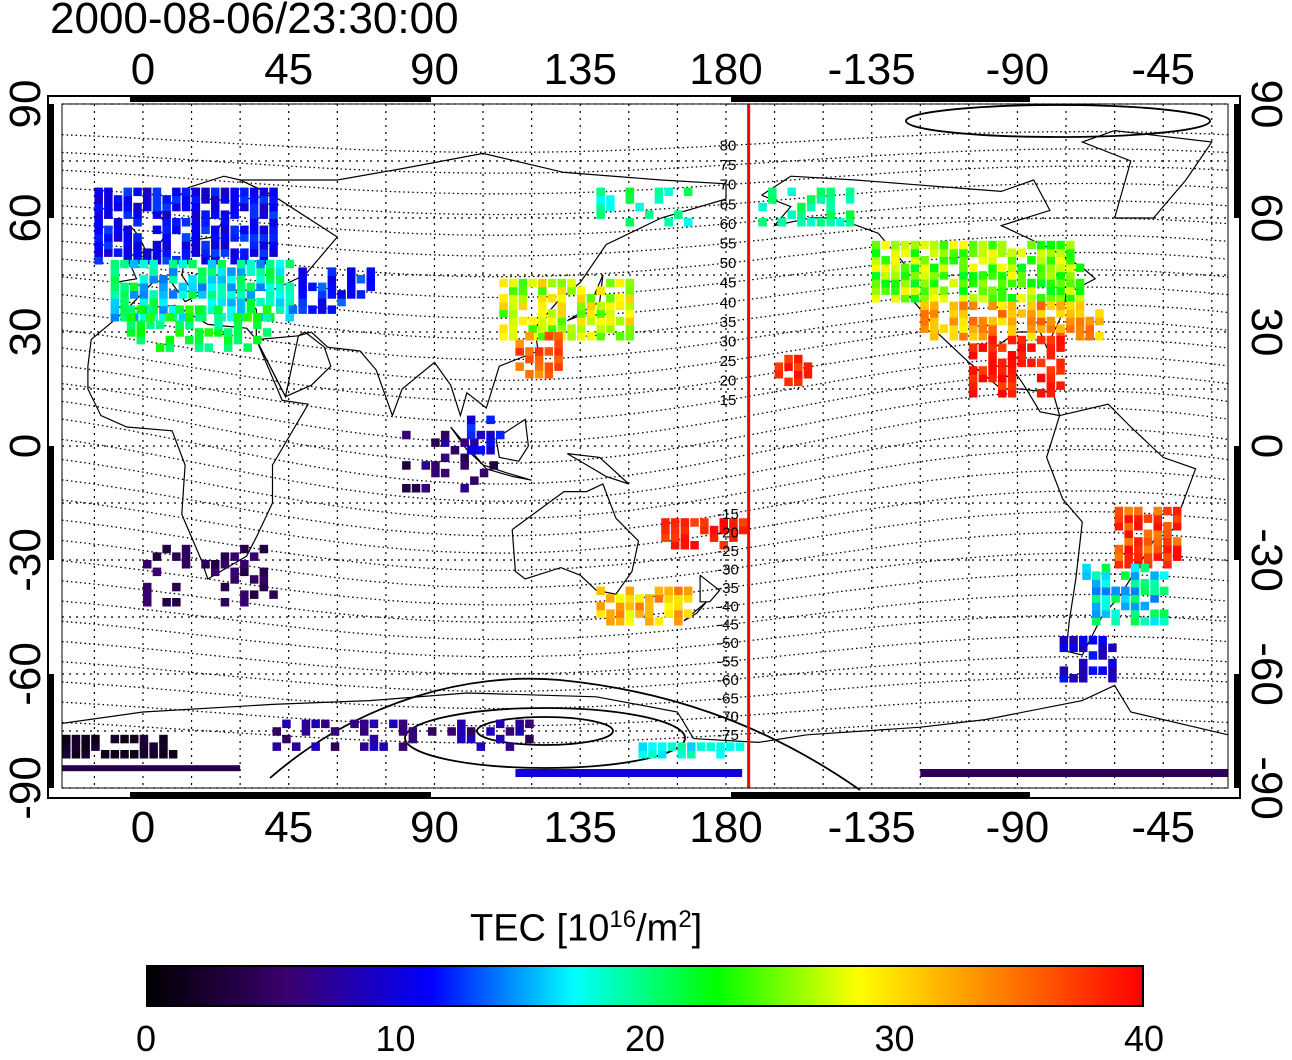  I want to click on mlat-label: 55, so click(728, 243).